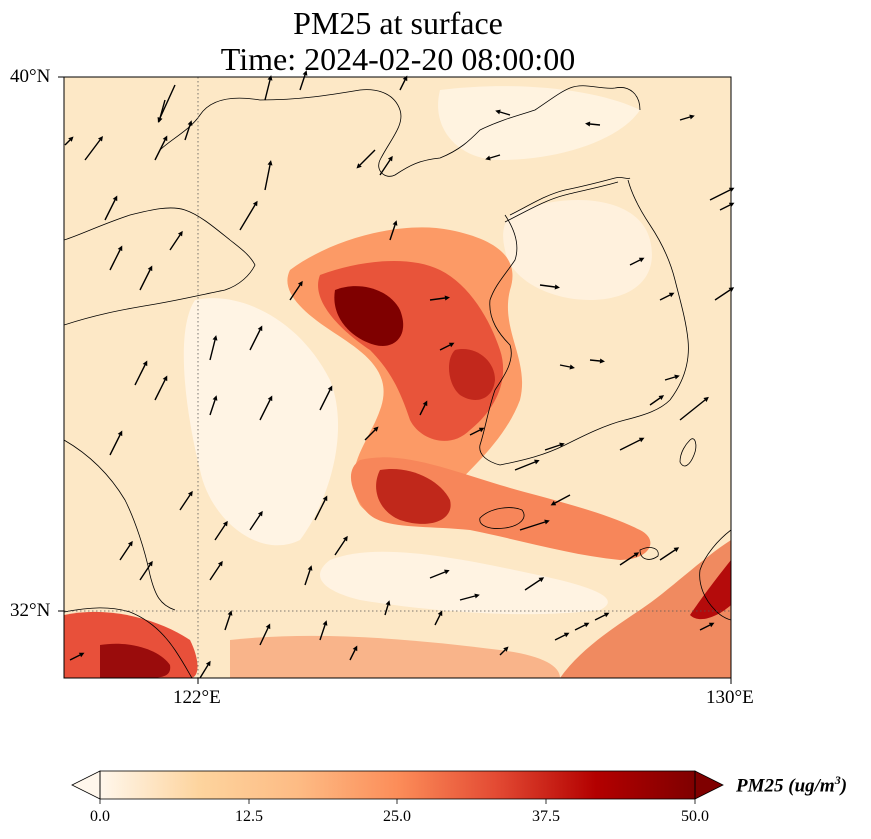  Describe the element at coordinates (197, 697) in the screenshot. I see `lon-tick-label: 122°E` at that location.